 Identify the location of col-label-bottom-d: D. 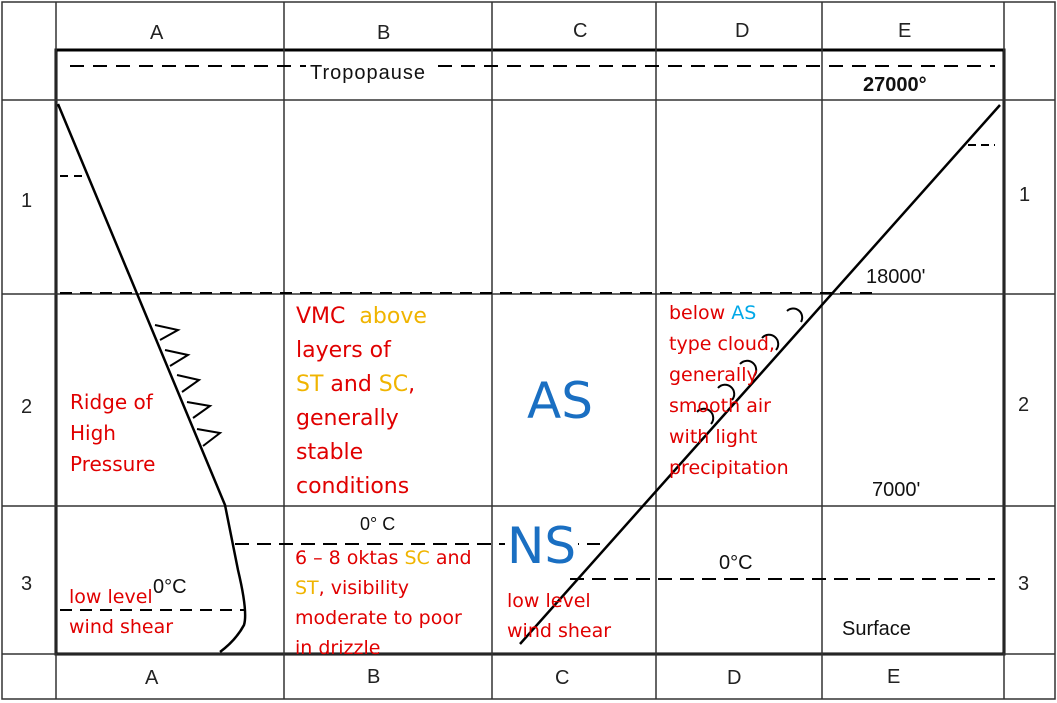
(734, 678).